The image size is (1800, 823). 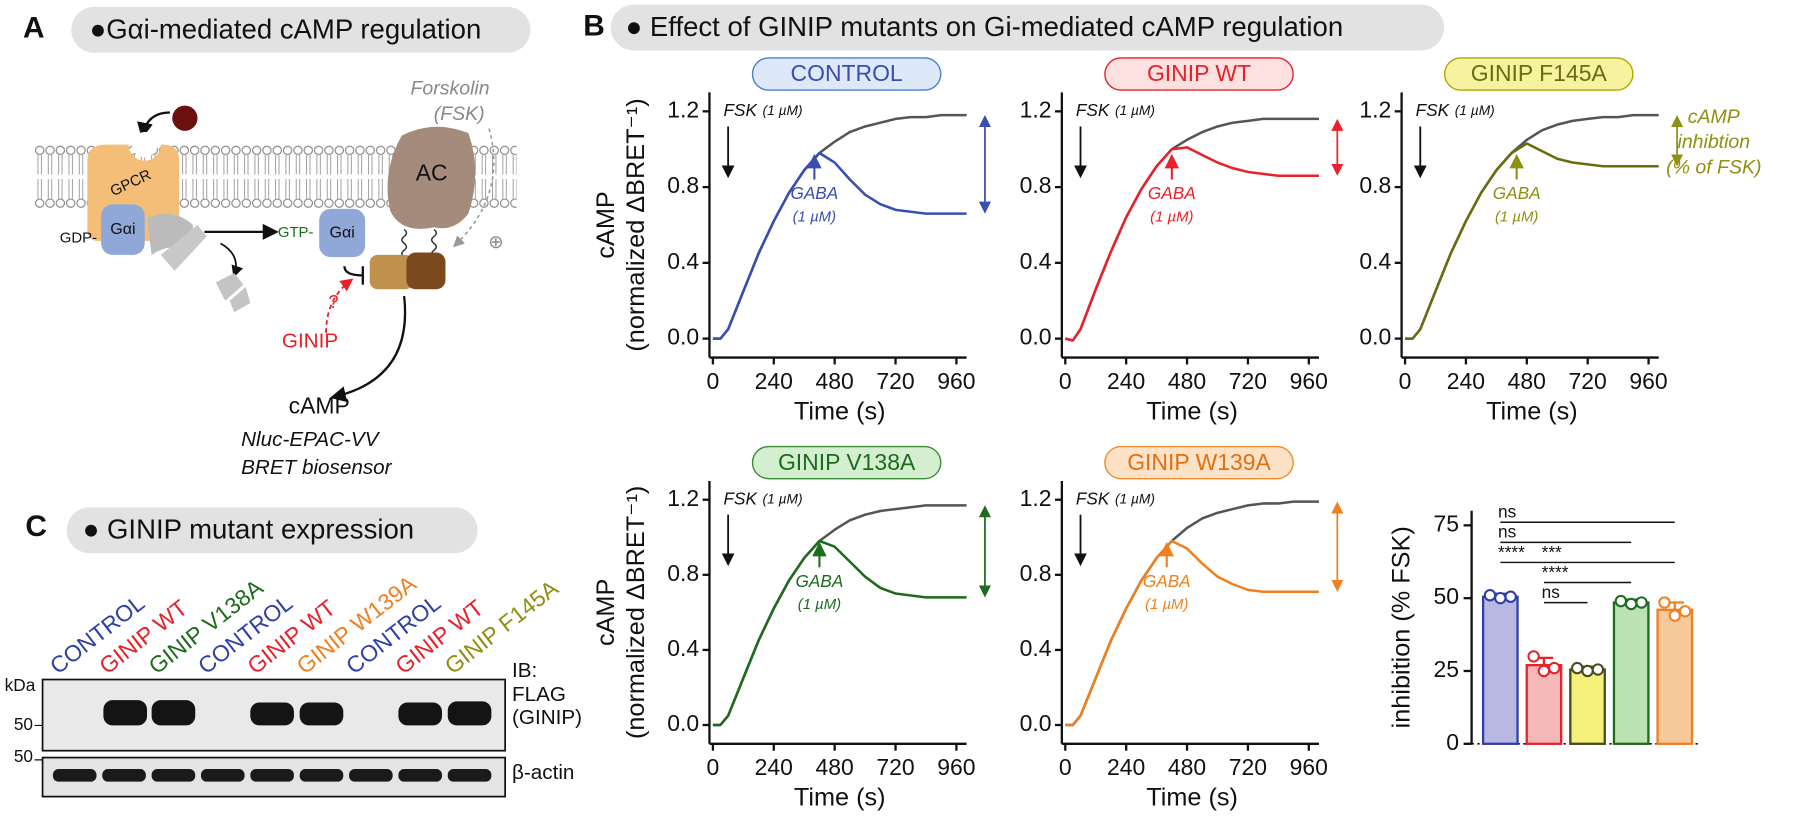 I want to click on chart-title: CONTROL, so click(x=847, y=73).